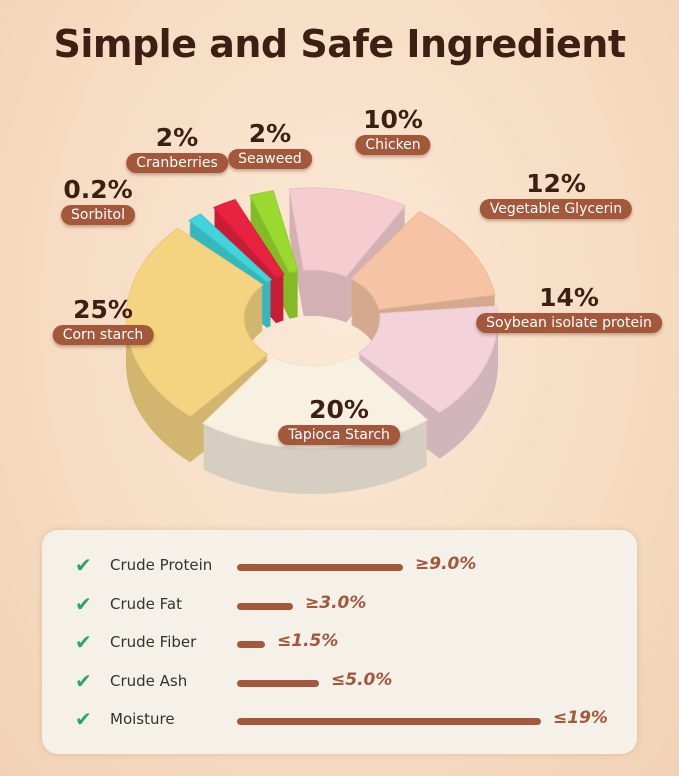  I want to click on slice-label: 2% Seaweed, so click(270, 144).